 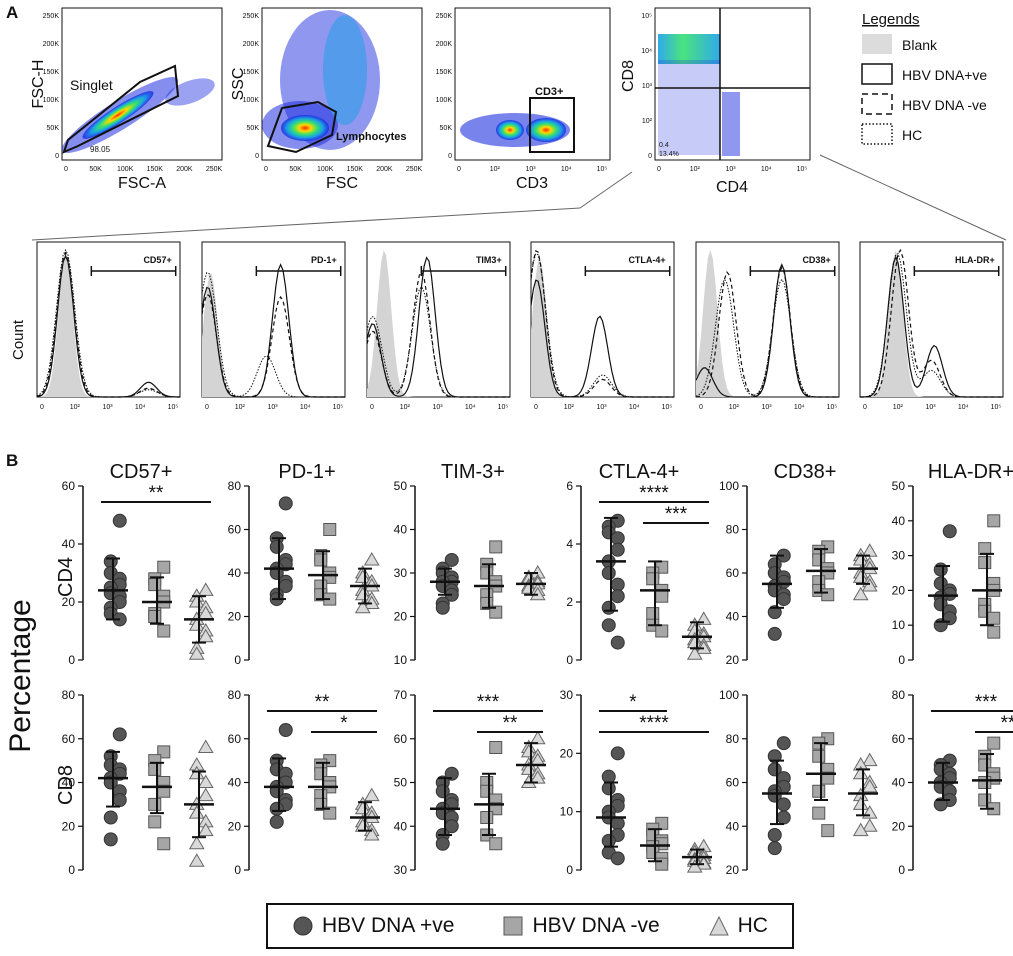 I want to click on histogram-panel: HLA-DR+ 0 10² 10³ 10⁴ 10⁵, so click(x=931, y=326).